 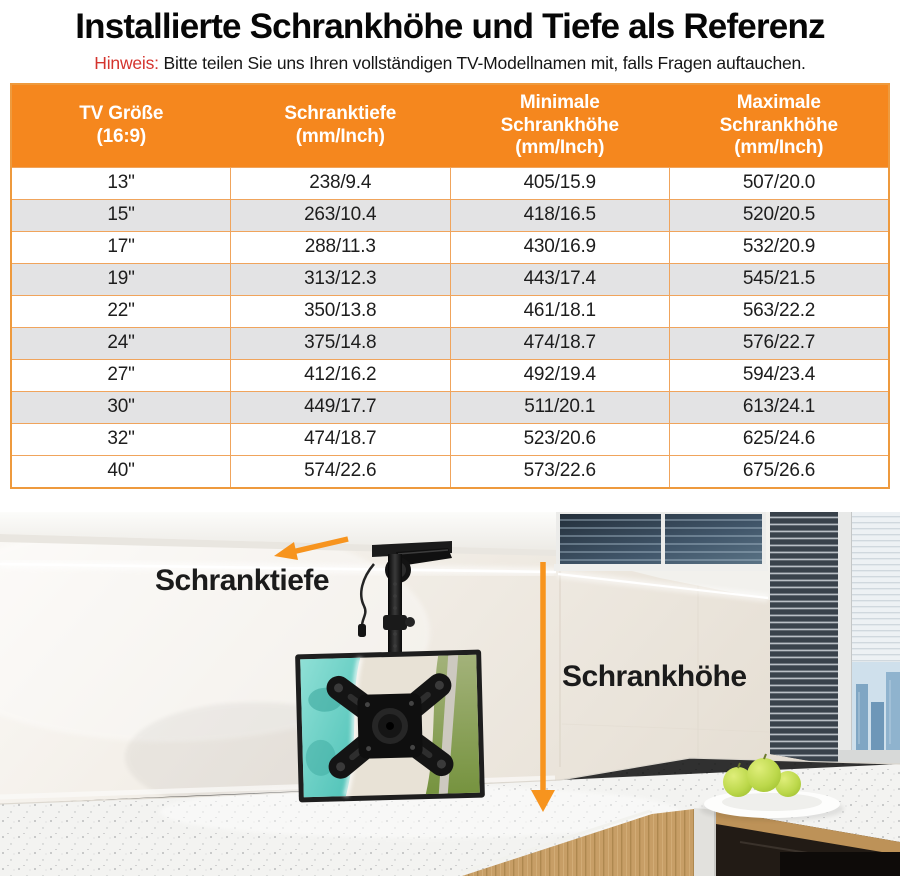 What do you see at coordinates (878, 711) in the screenshot?
I see `city-skyline` at bounding box center [878, 711].